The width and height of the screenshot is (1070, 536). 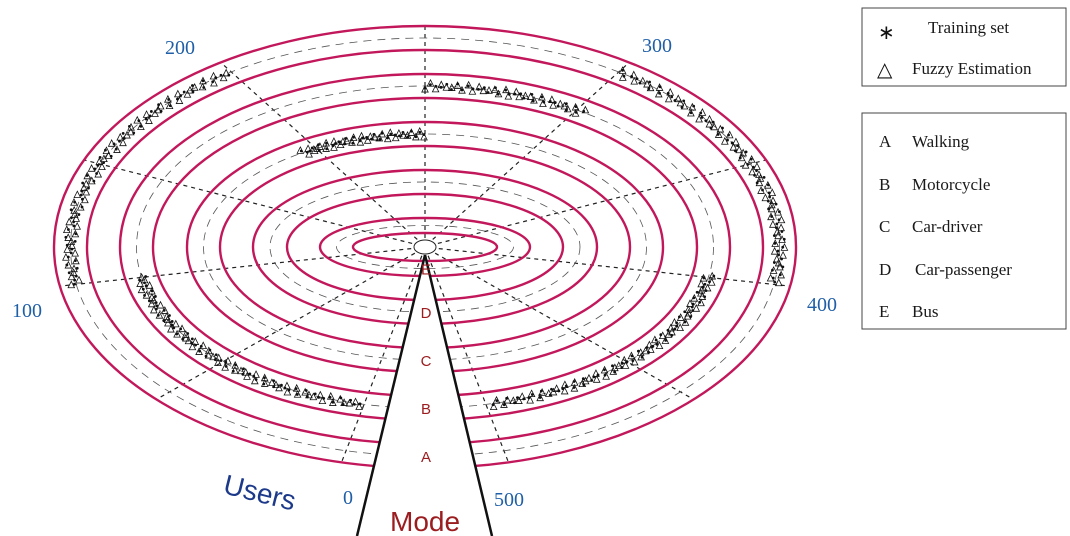 I want to click on users-tick-label: 500, so click(x=509, y=500).